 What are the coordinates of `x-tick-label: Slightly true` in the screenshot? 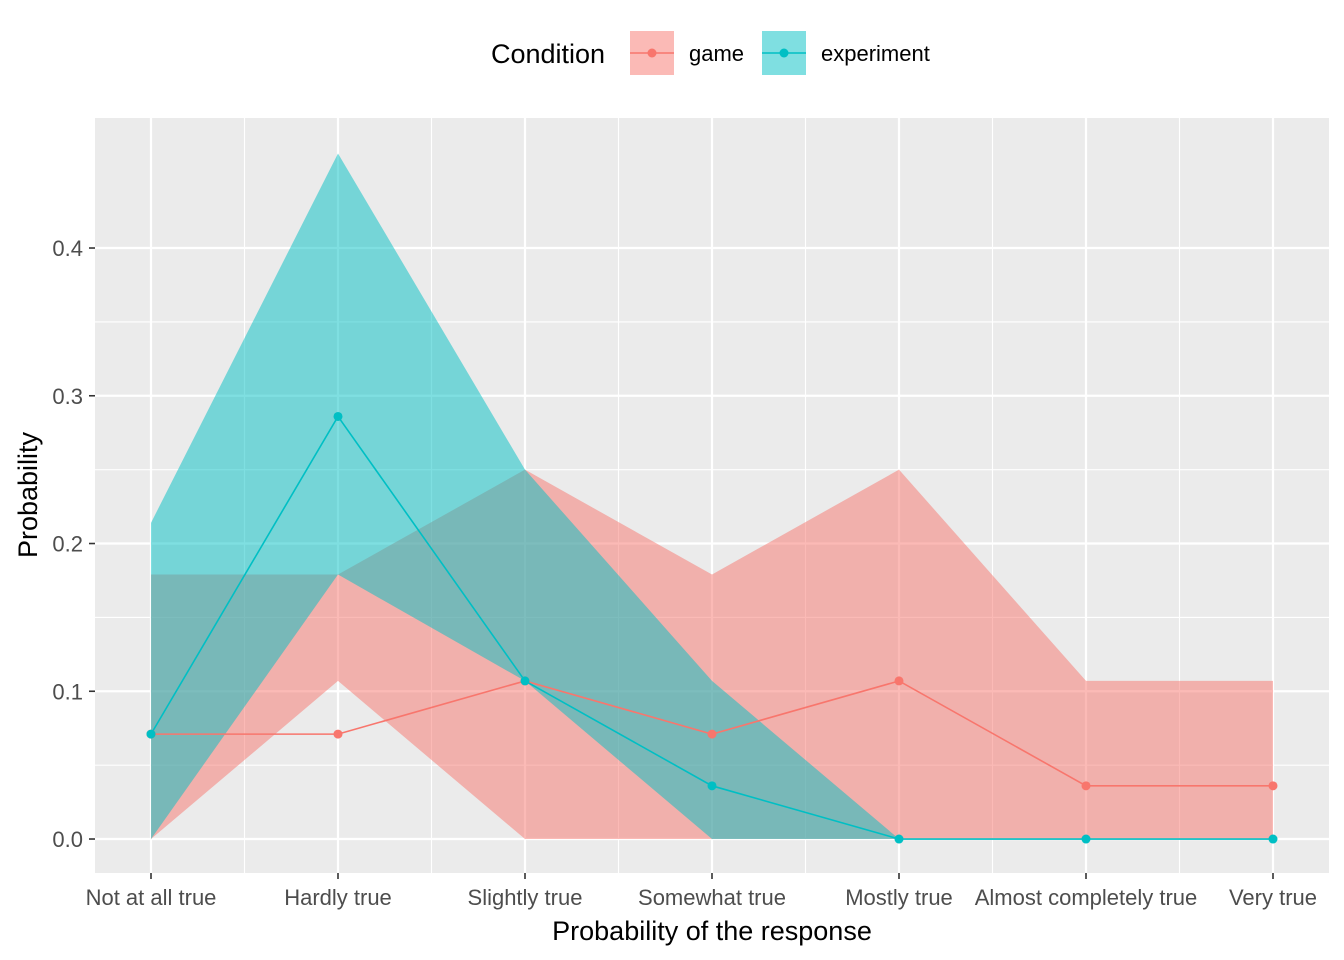 It's located at (525, 897).